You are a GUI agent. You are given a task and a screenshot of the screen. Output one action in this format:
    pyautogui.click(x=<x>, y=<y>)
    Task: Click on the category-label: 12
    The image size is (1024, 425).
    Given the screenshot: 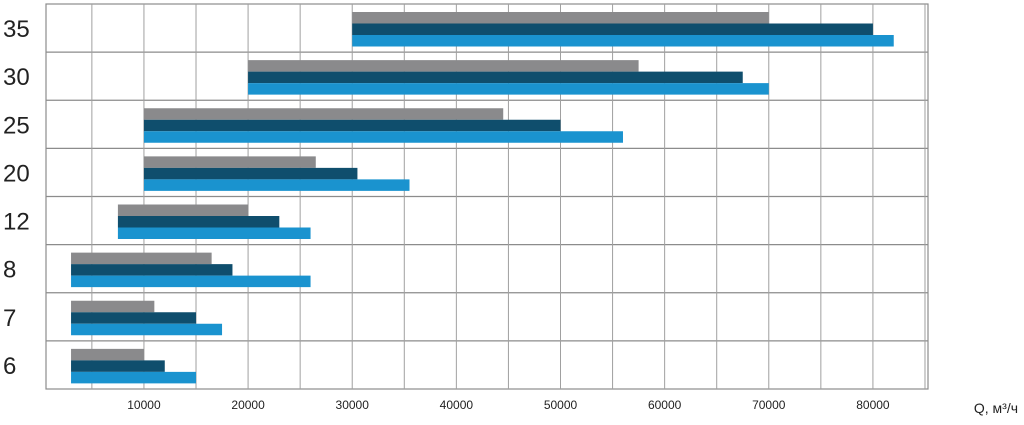 What is the action you would take?
    pyautogui.click(x=16, y=222)
    